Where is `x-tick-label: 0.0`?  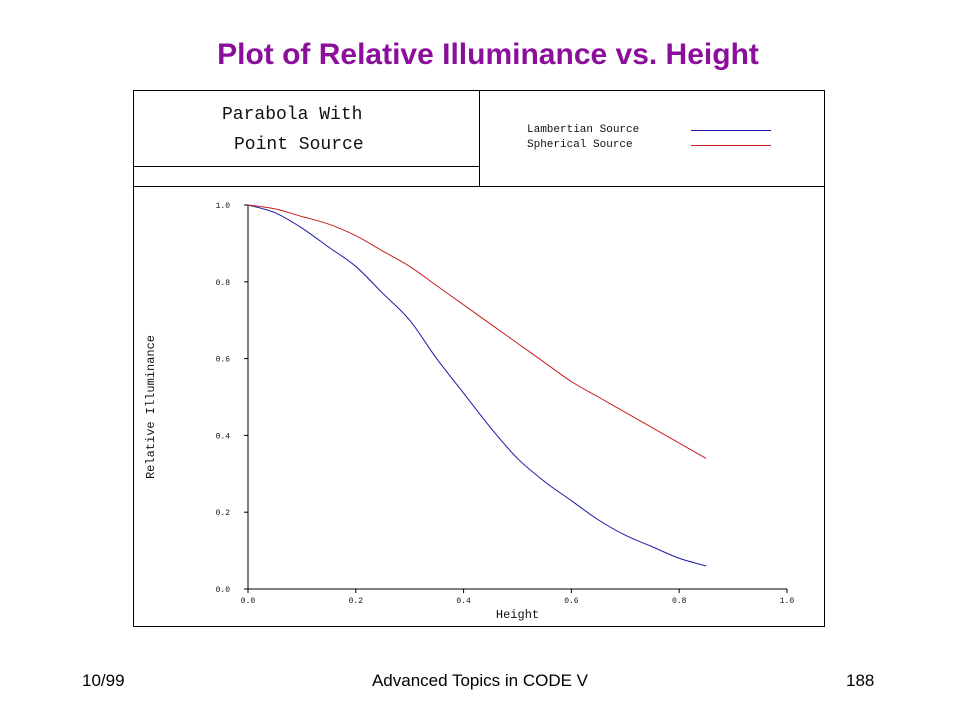
x-tick-label: 0.0 is located at coordinates (248, 601).